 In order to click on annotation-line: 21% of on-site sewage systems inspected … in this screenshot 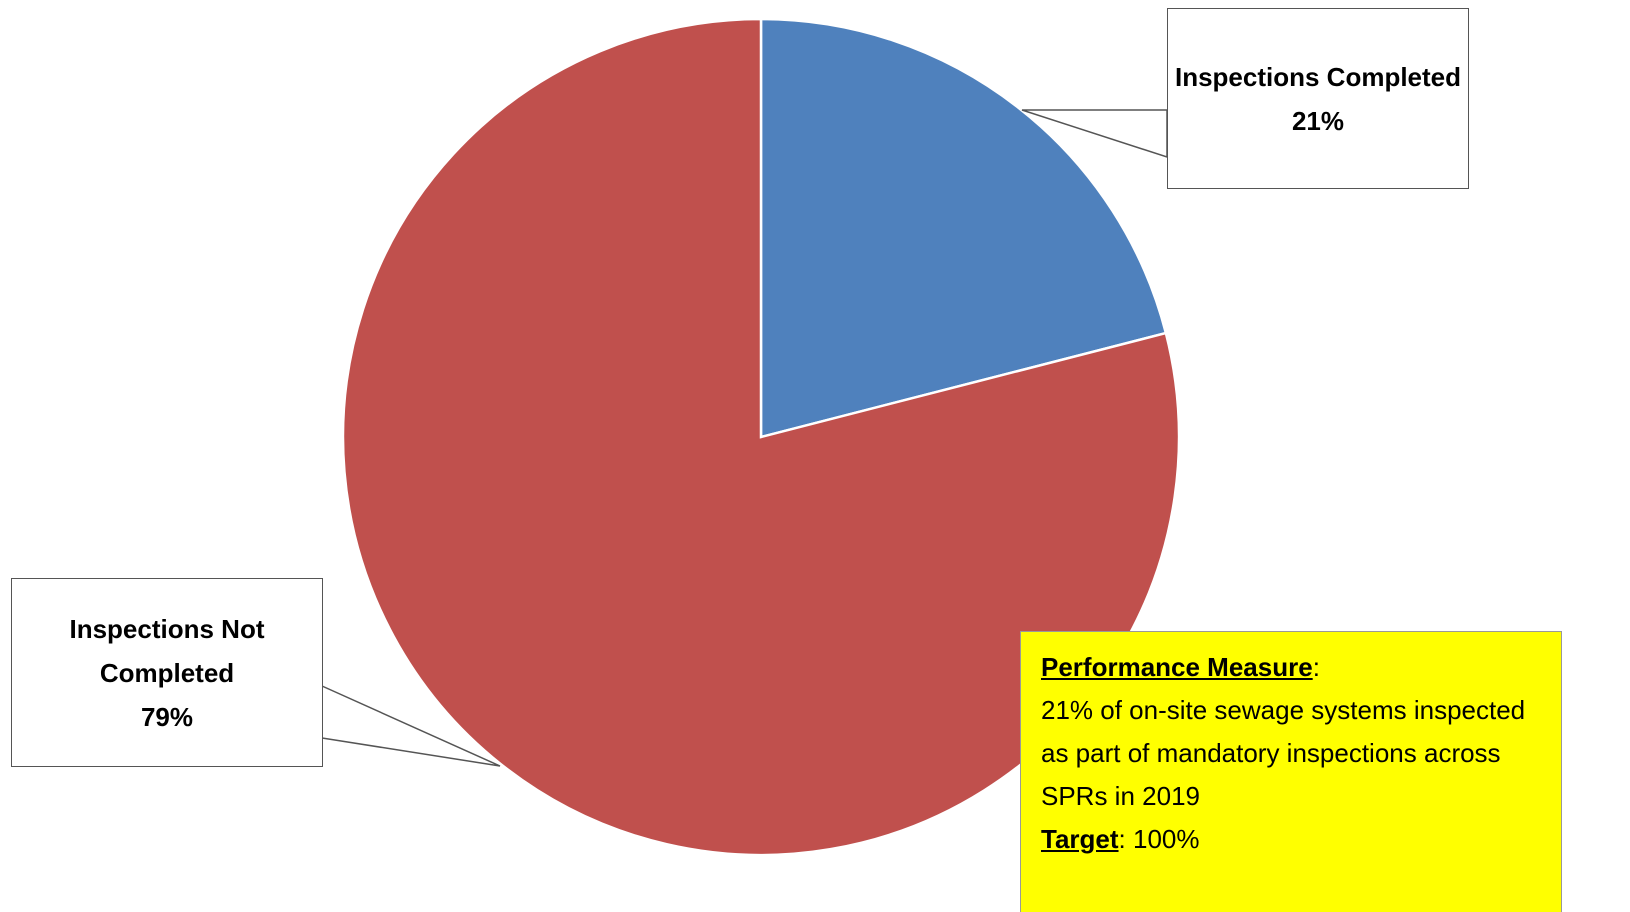, I will do `click(1293, 753)`.